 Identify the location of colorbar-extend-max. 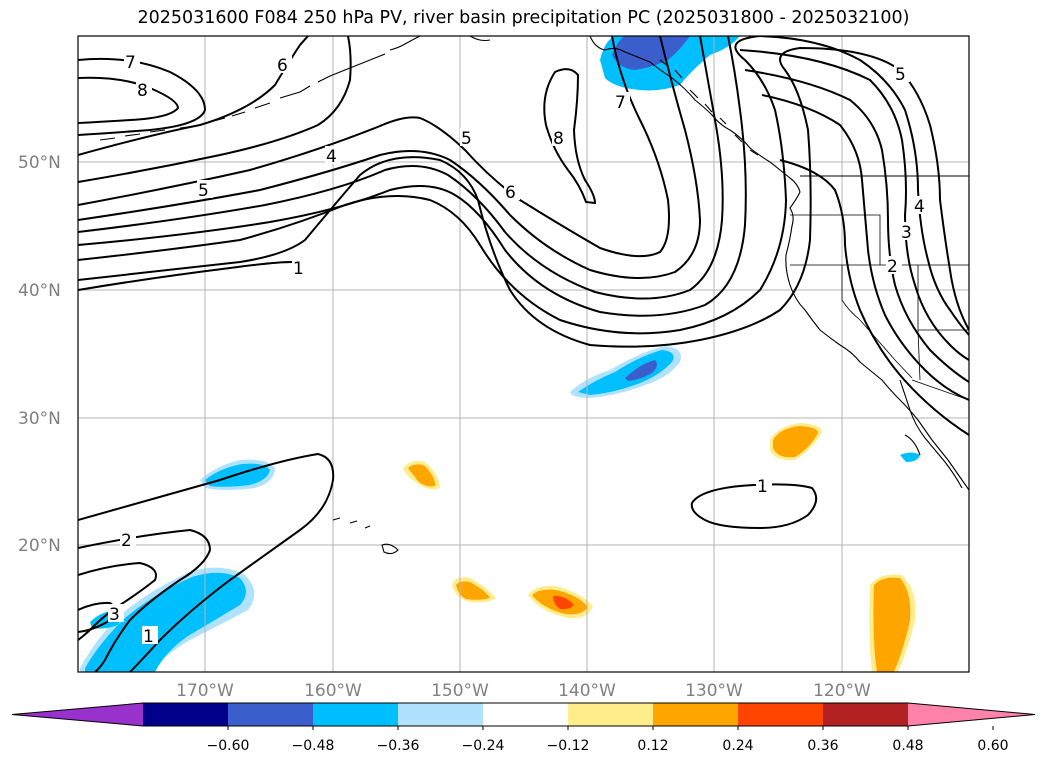
(971, 714).